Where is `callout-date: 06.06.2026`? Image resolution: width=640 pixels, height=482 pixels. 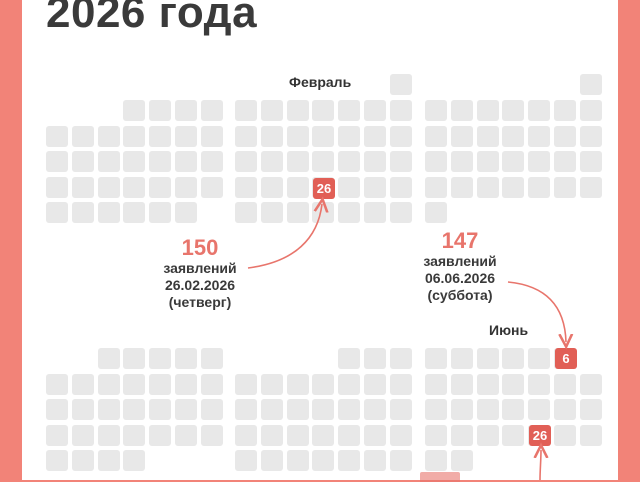 callout-date: 06.06.2026 is located at coordinates (460, 278).